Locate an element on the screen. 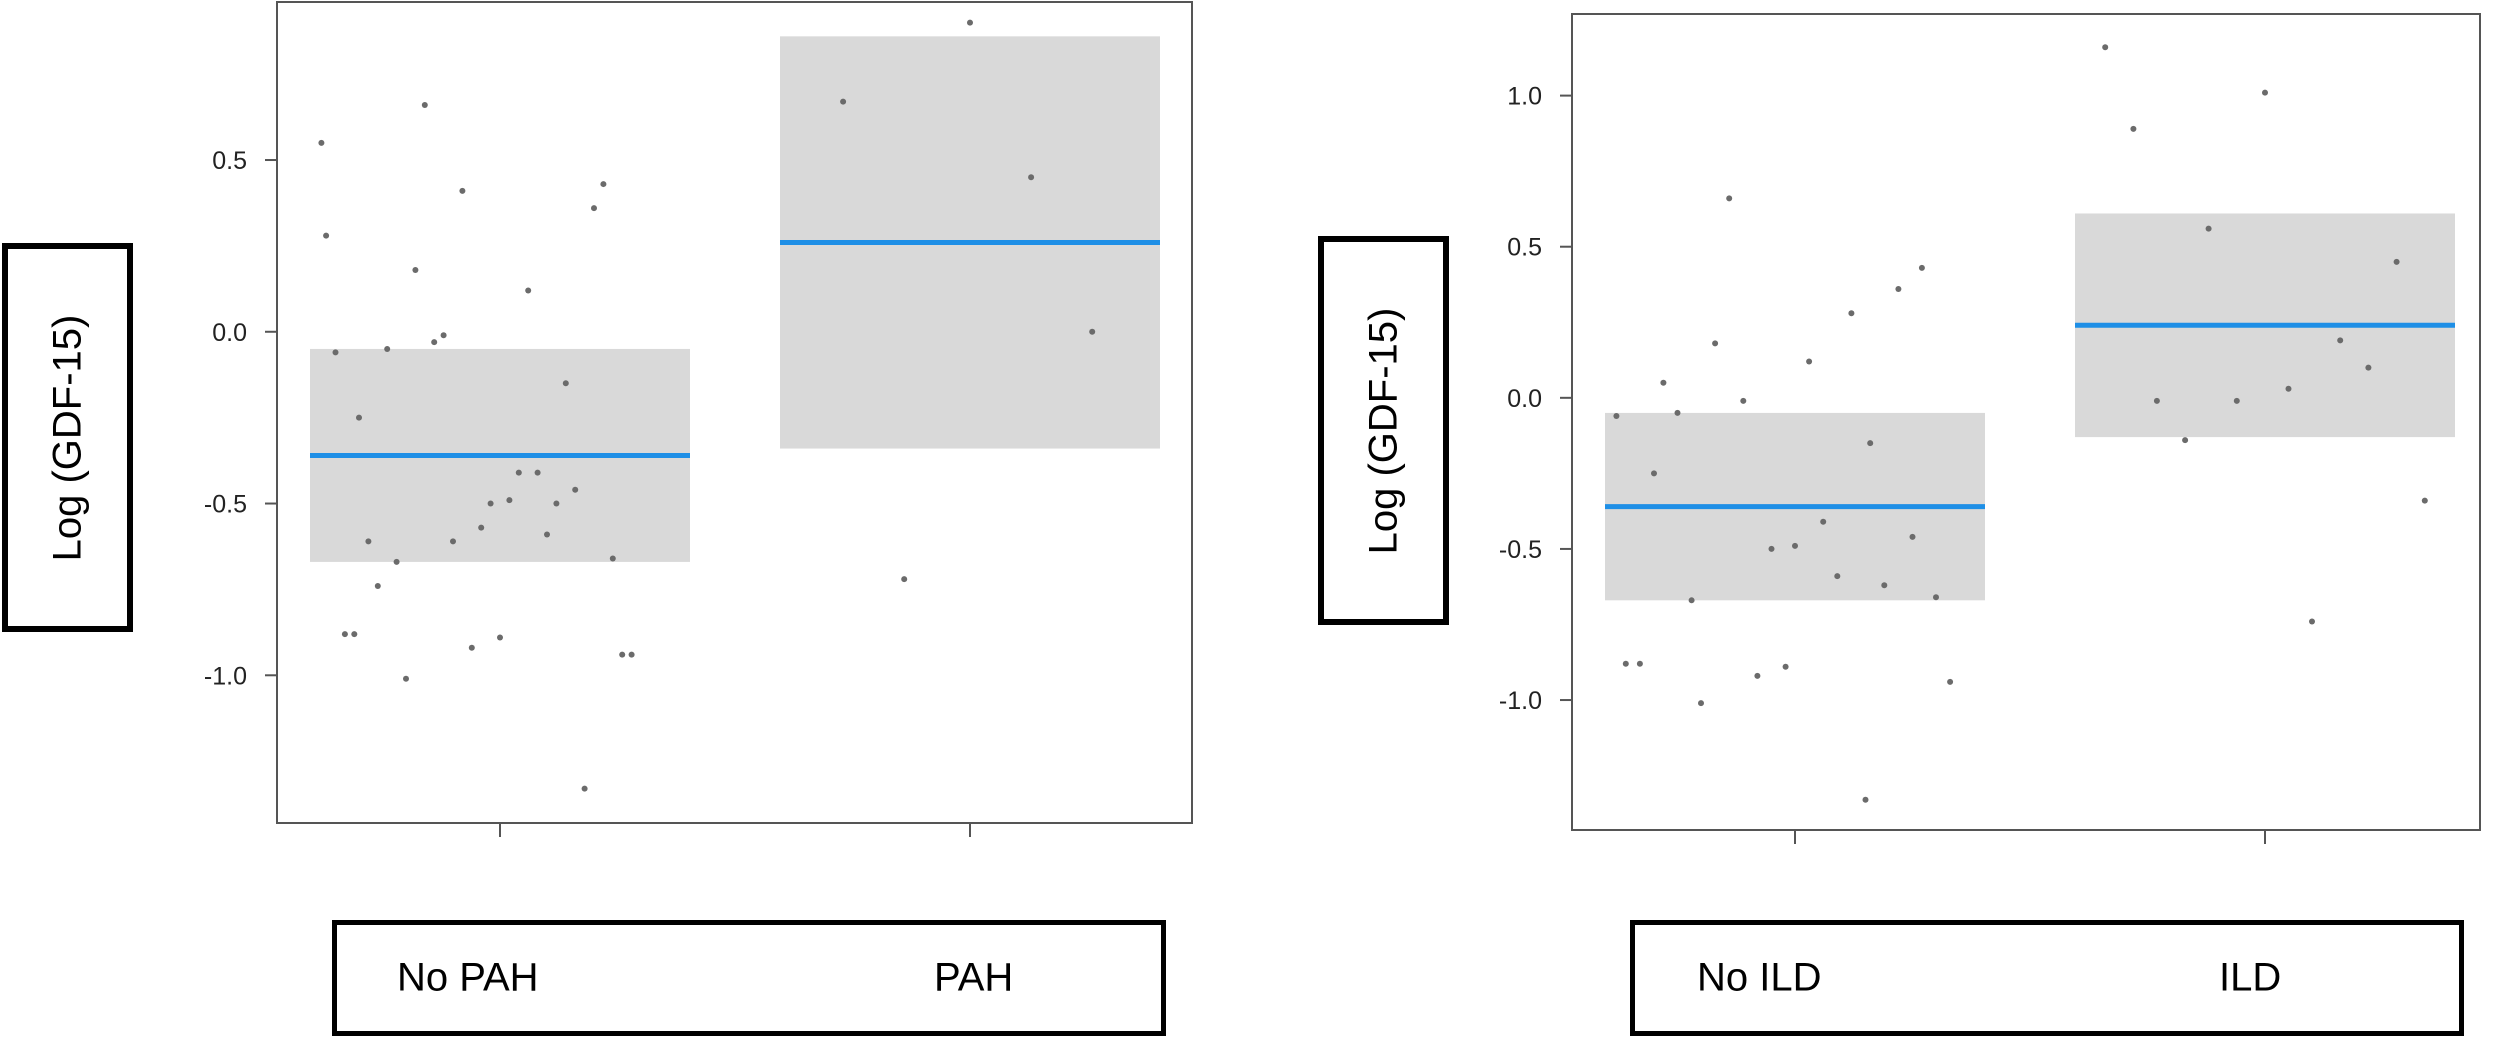 The width and height of the screenshot is (2500, 1041). category-label-pah: PAH is located at coordinates (974, 977).